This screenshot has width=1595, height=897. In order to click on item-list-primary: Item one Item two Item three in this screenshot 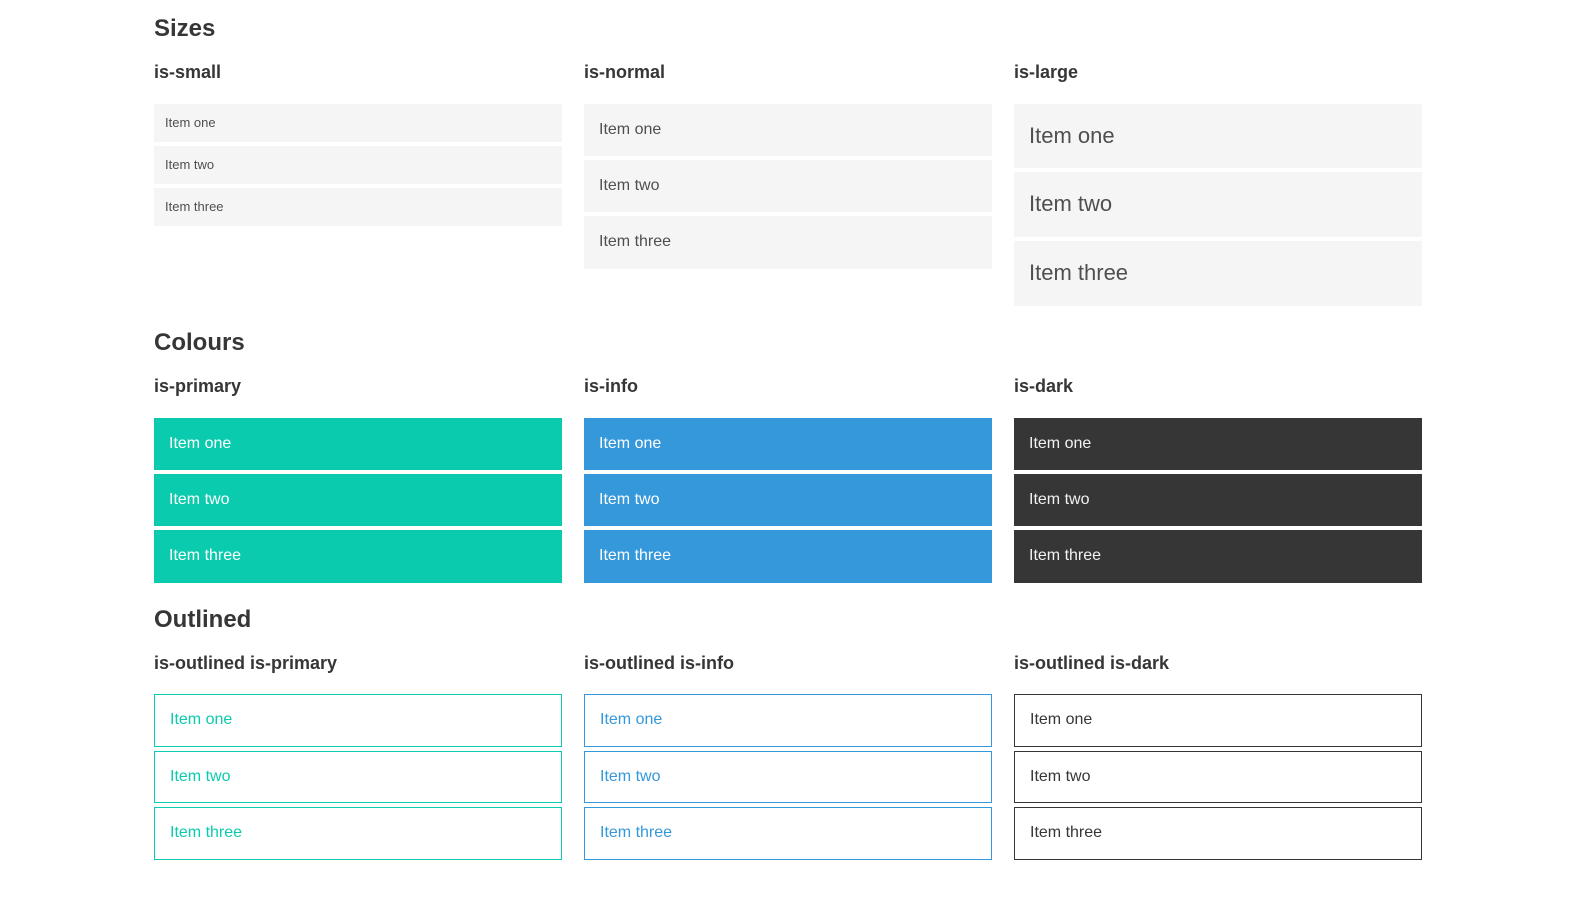, I will do `click(358, 500)`.